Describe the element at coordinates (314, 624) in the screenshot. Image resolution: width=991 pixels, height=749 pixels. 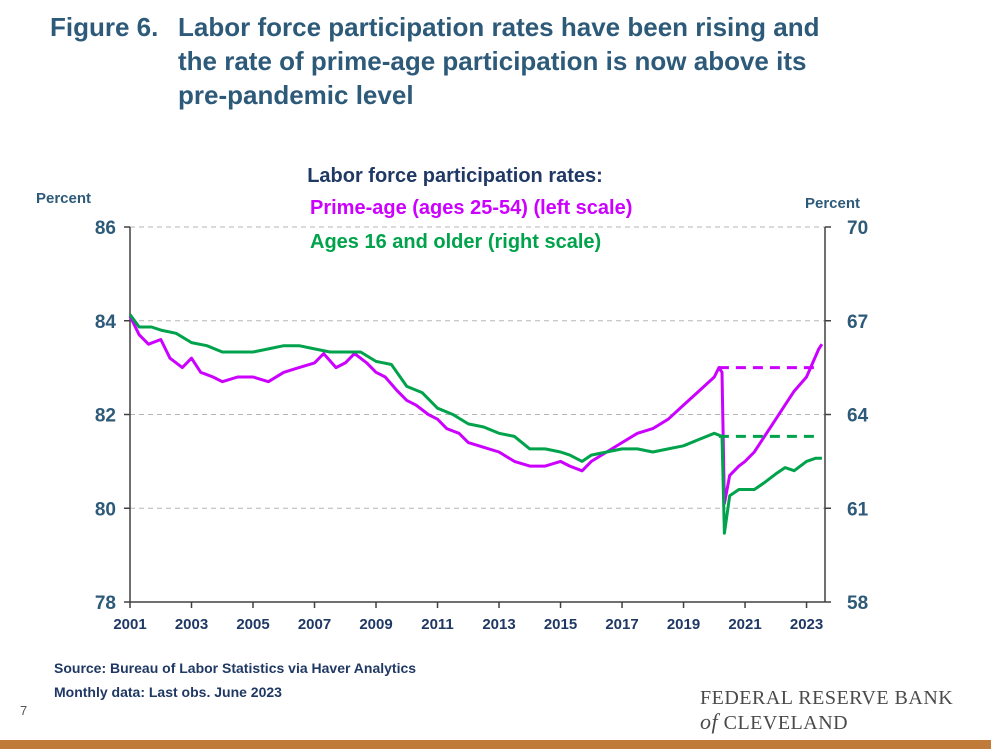
I see `x-tick-label: 2007` at that location.